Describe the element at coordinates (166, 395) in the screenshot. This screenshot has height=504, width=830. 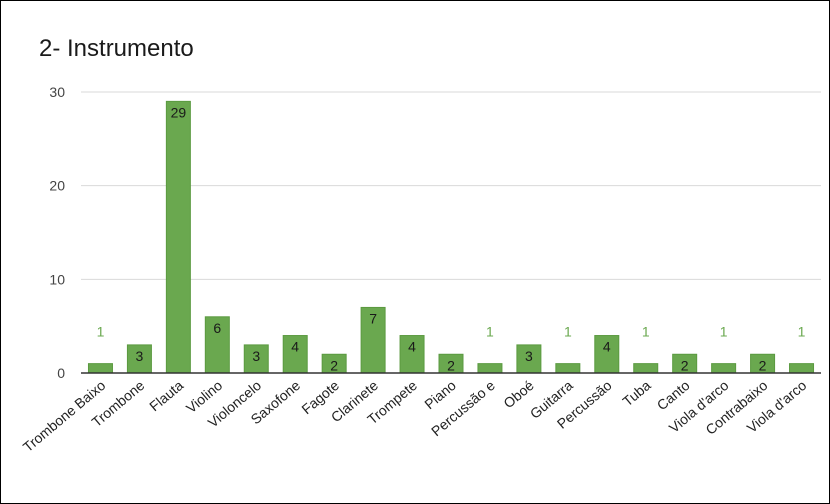
I see `category-label: Flauta` at that location.